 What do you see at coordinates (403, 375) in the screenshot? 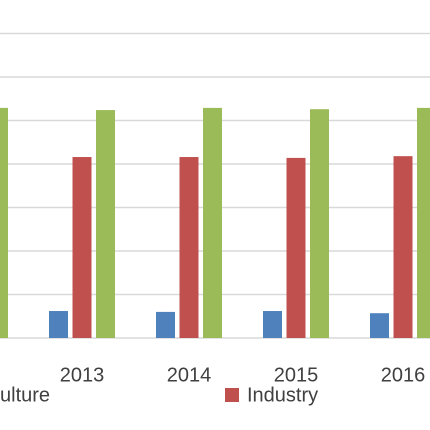
I see `x-tick-label: 2016` at bounding box center [403, 375].